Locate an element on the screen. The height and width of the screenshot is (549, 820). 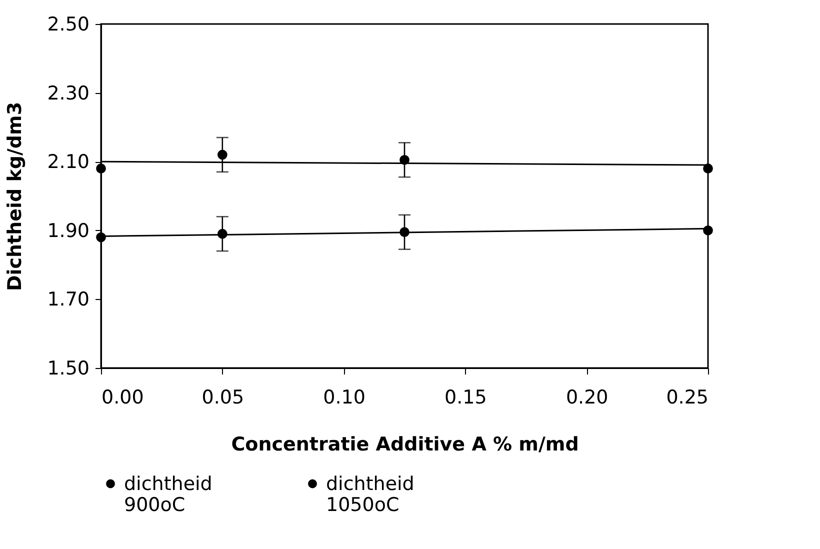
x-tick-label: 0.25 is located at coordinates (687, 397).